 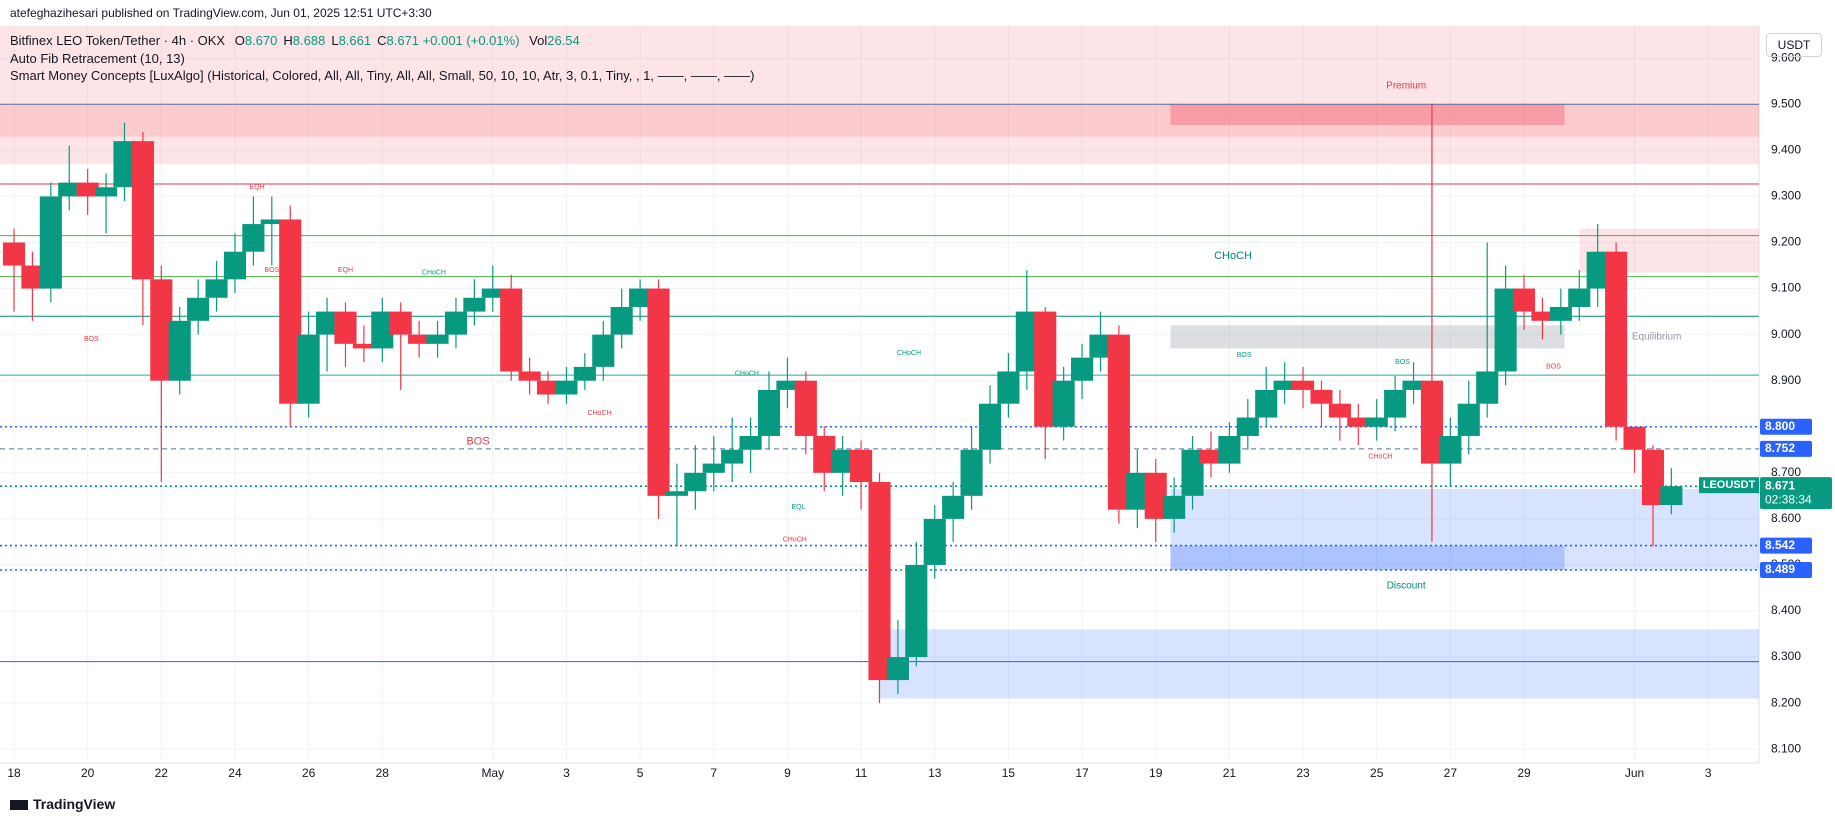 What do you see at coordinates (162, 773) in the screenshot?
I see `x-tick-label: 22` at bounding box center [162, 773].